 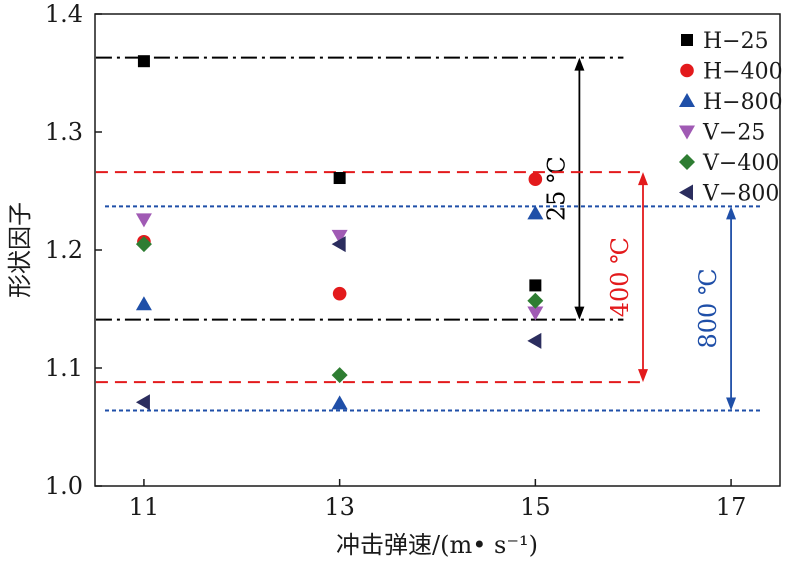 I want to click on x-tick-label: 15, so click(x=535, y=507).